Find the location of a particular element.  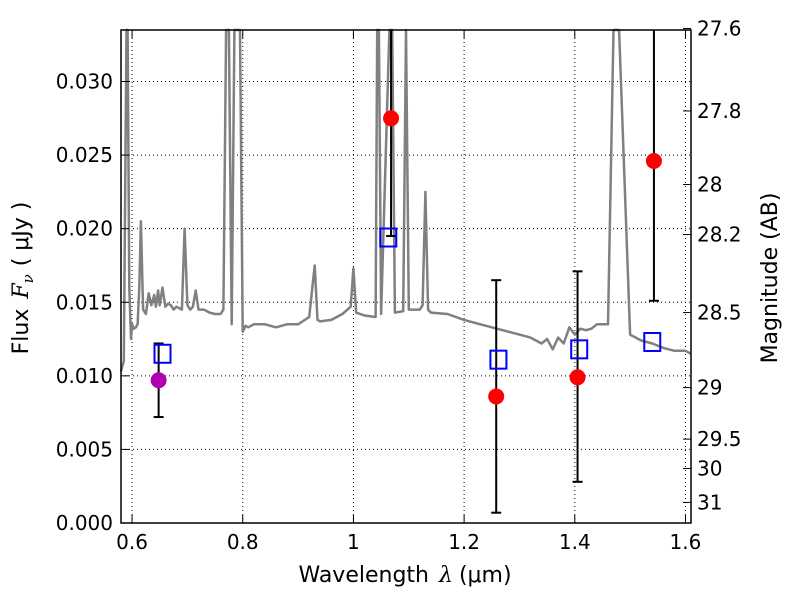

right-tick-label: 28 is located at coordinates (709, 185).